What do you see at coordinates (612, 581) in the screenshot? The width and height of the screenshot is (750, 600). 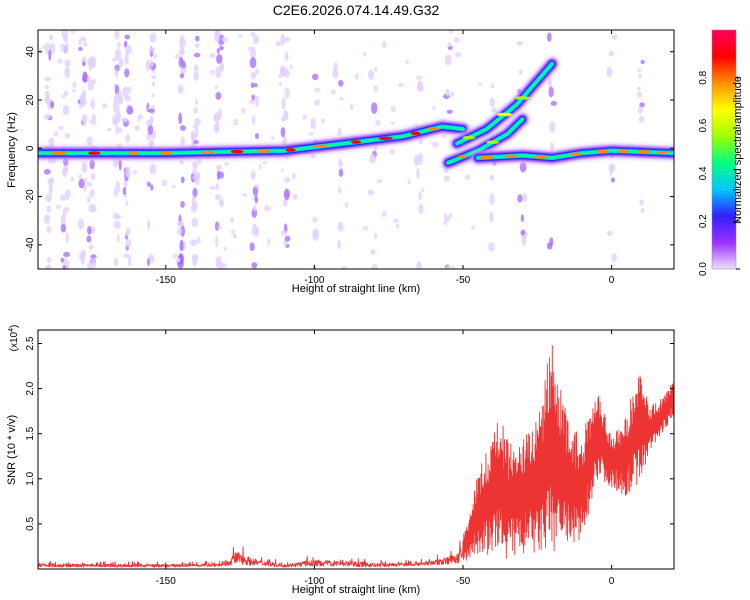 I see `snr-x-tick-label: 0` at bounding box center [612, 581].